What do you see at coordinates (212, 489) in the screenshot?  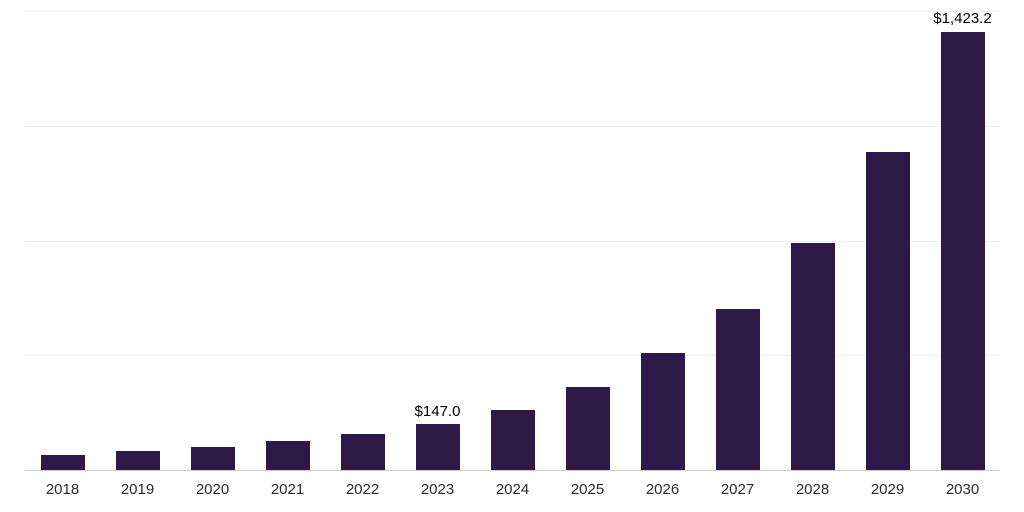 I see `x-axis-label-2020: 2020` at bounding box center [212, 489].